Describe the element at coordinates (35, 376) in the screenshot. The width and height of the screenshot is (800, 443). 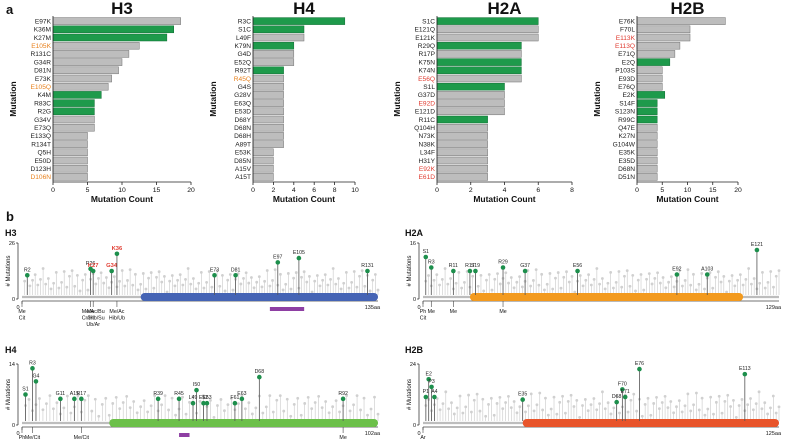
I see `site-label-h4-g4: G4` at that location.